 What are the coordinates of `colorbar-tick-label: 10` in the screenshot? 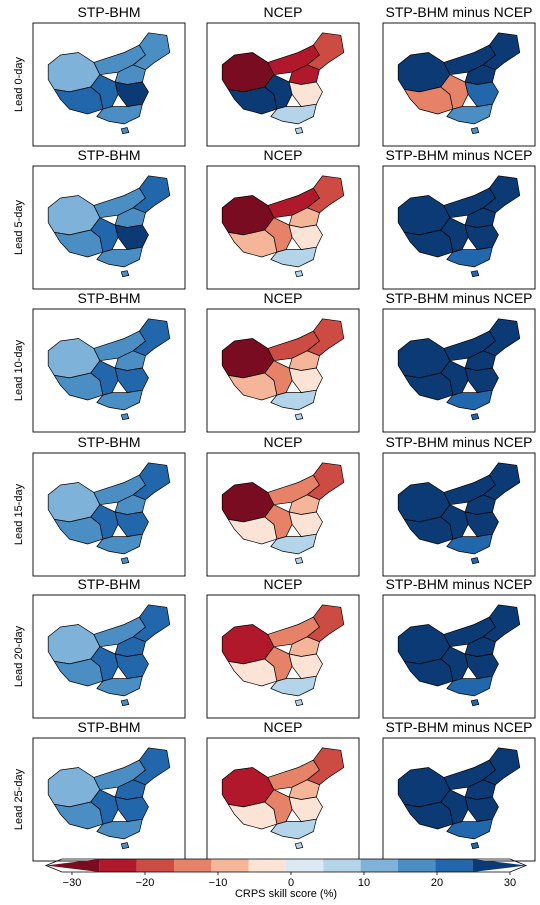 It's located at (364, 883).